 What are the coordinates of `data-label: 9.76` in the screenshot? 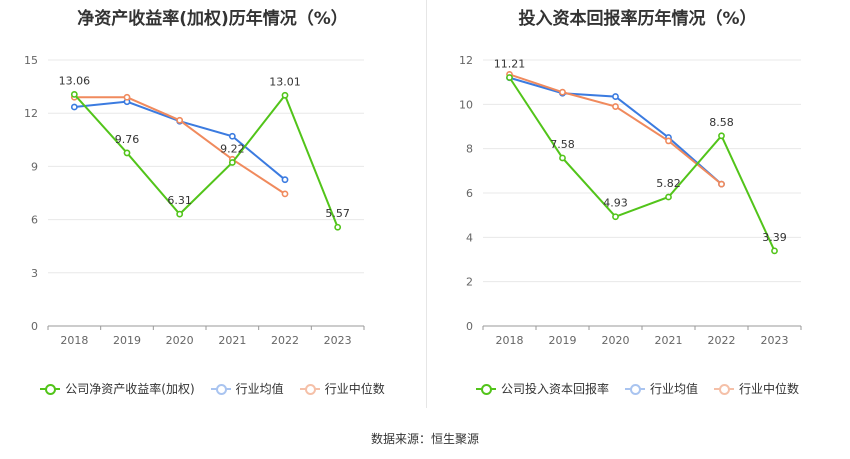 It's located at (127, 139).